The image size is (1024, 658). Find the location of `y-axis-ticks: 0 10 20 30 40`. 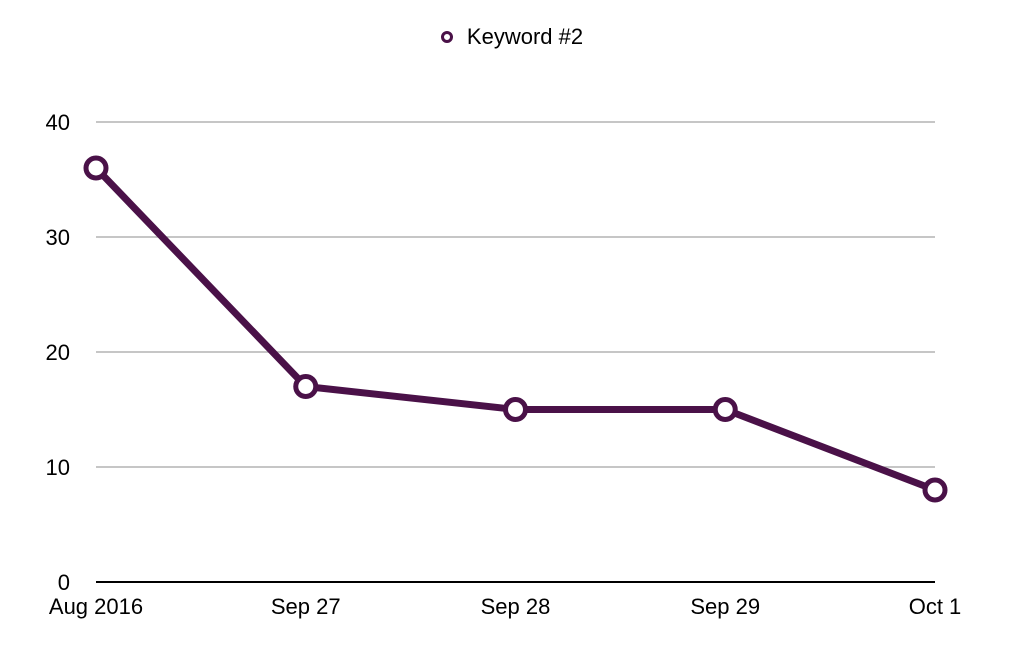

y-axis-ticks: 0 10 20 30 40 is located at coordinates (58, 352).